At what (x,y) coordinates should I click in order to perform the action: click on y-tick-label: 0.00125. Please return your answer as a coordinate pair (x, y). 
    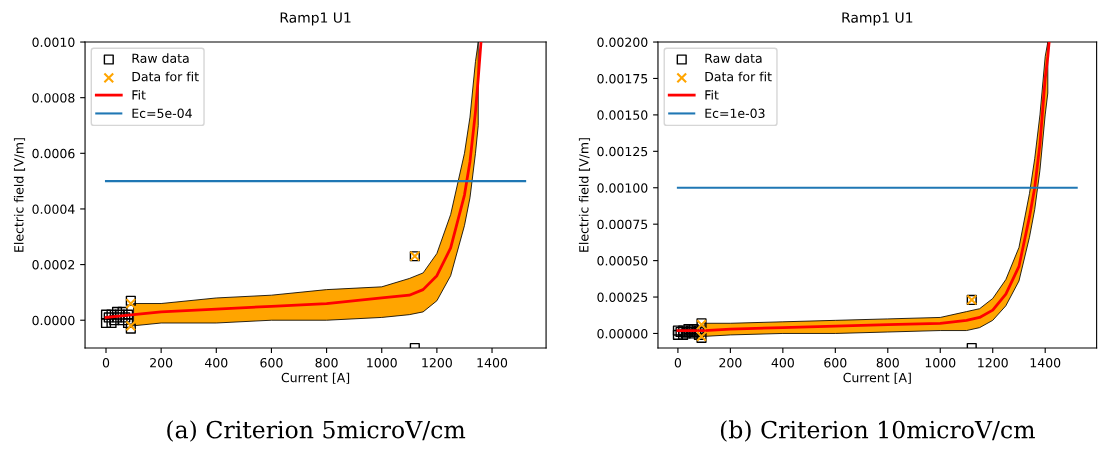
    Looking at the image, I should click on (622, 151).